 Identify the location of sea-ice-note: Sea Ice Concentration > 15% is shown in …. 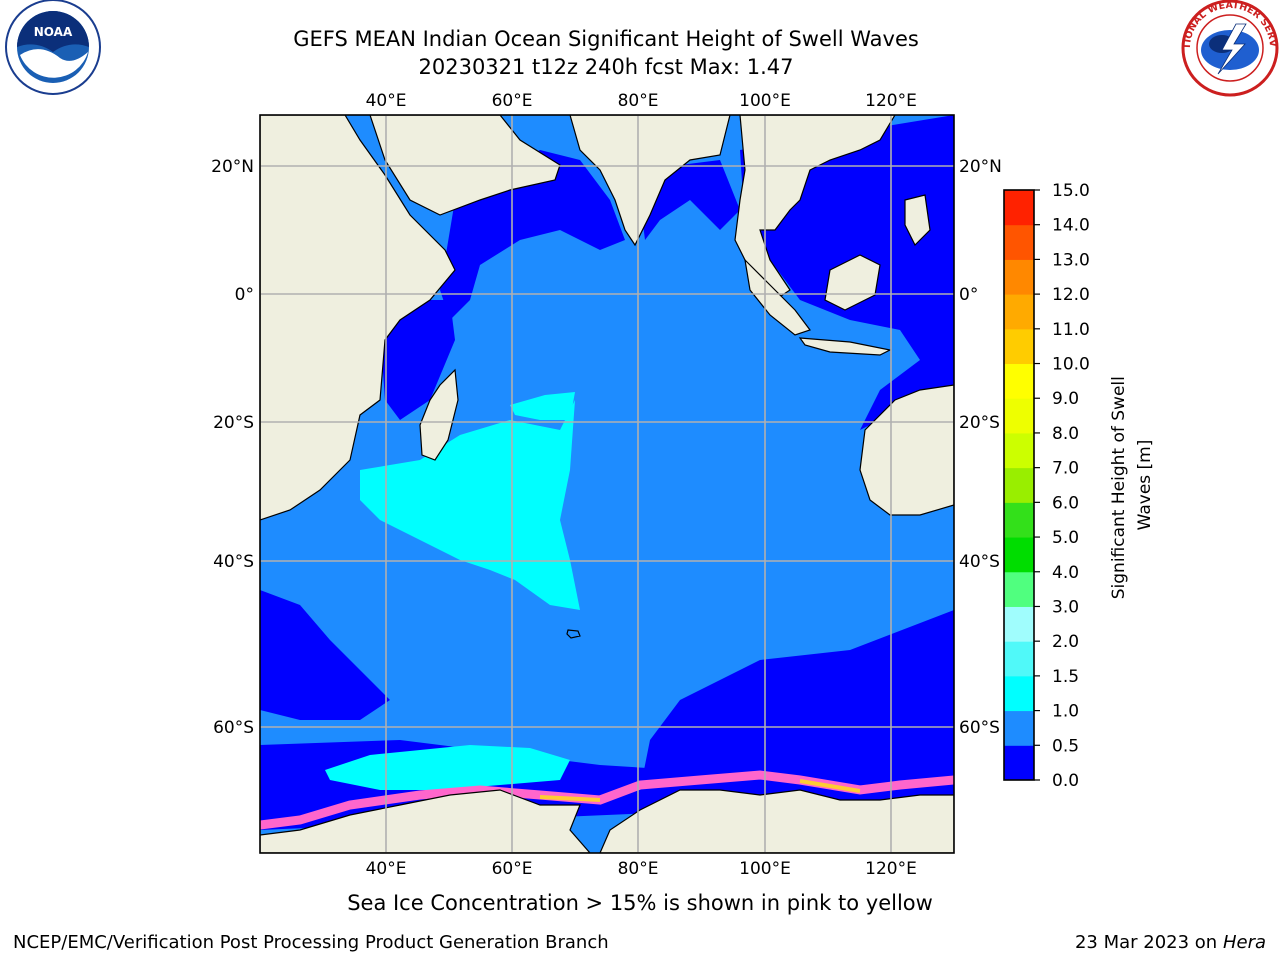
(640, 903).